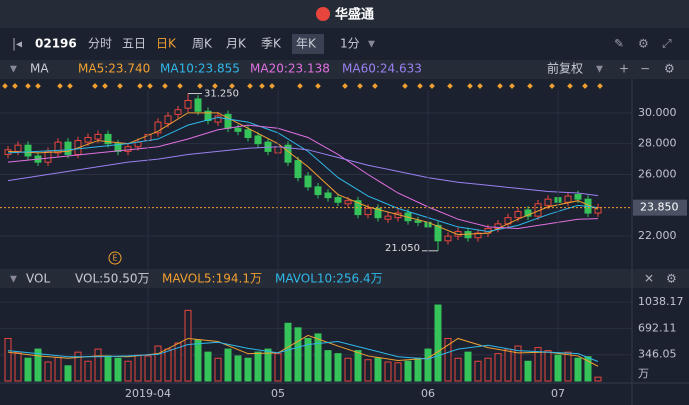 Image resolution: width=689 pixels, height=405 pixels. I want to click on price-mode: 前复权, so click(565, 68).